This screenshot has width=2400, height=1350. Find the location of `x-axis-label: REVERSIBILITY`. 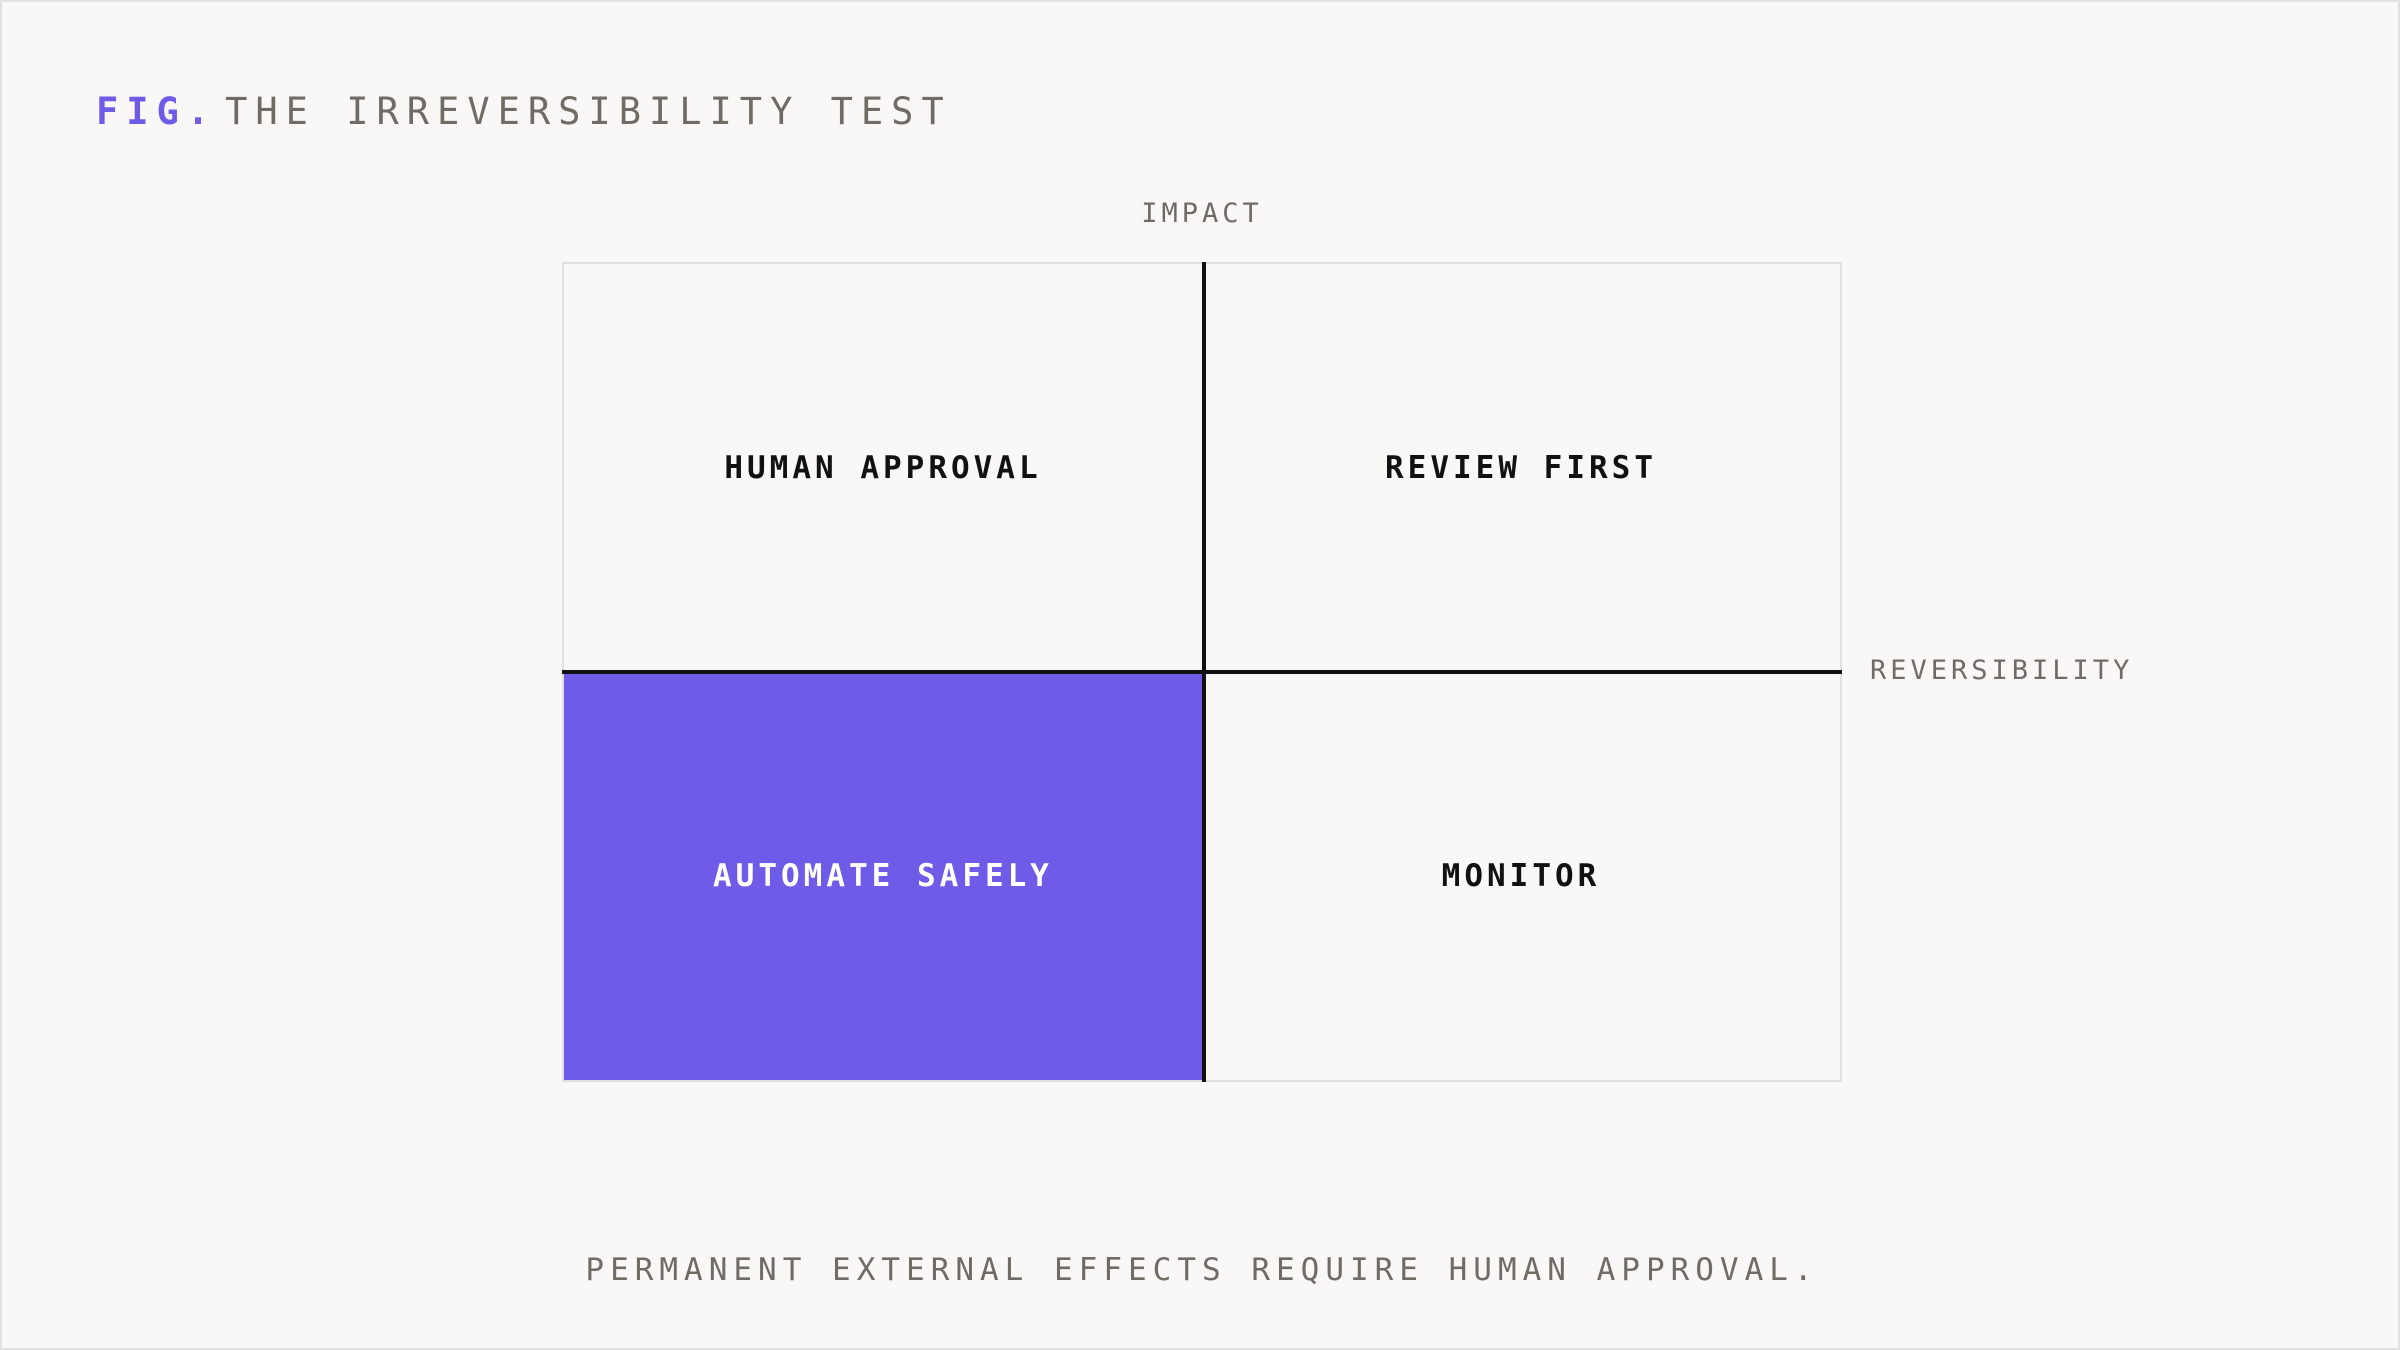

x-axis-label: REVERSIBILITY is located at coordinates (2002, 670).